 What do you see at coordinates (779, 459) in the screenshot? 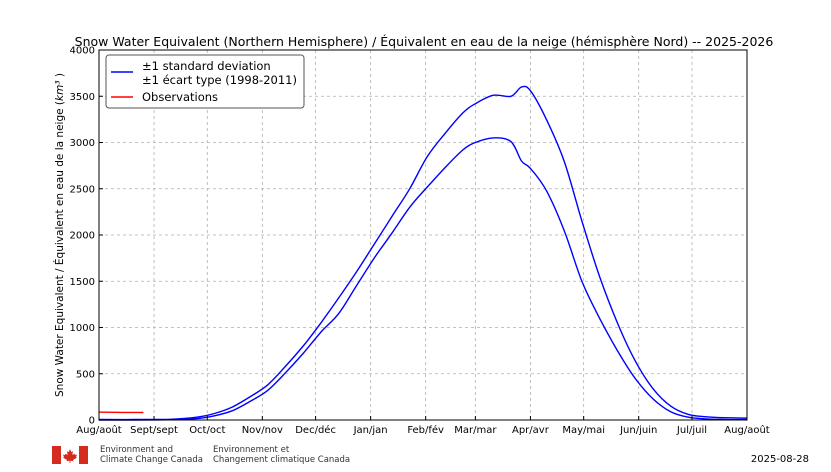
I see `date-stamp: 2025-08-28` at bounding box center [779, 459].